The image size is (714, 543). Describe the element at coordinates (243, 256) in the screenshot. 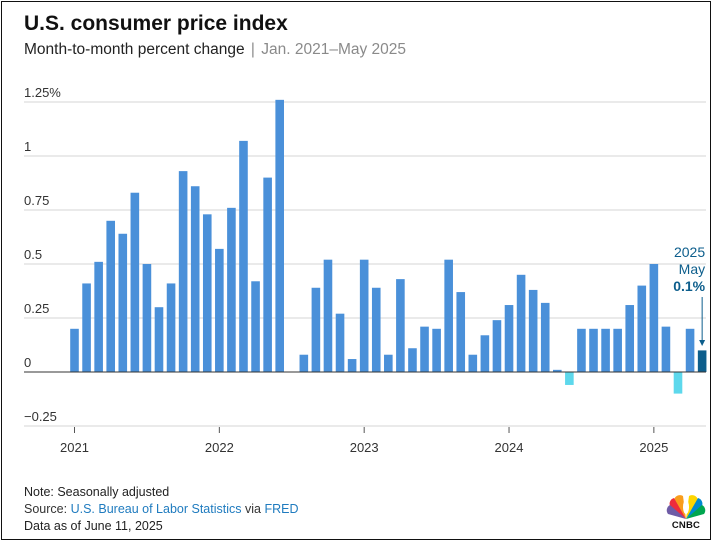

I see `bar: Mar 2022: 1.07` at that location.